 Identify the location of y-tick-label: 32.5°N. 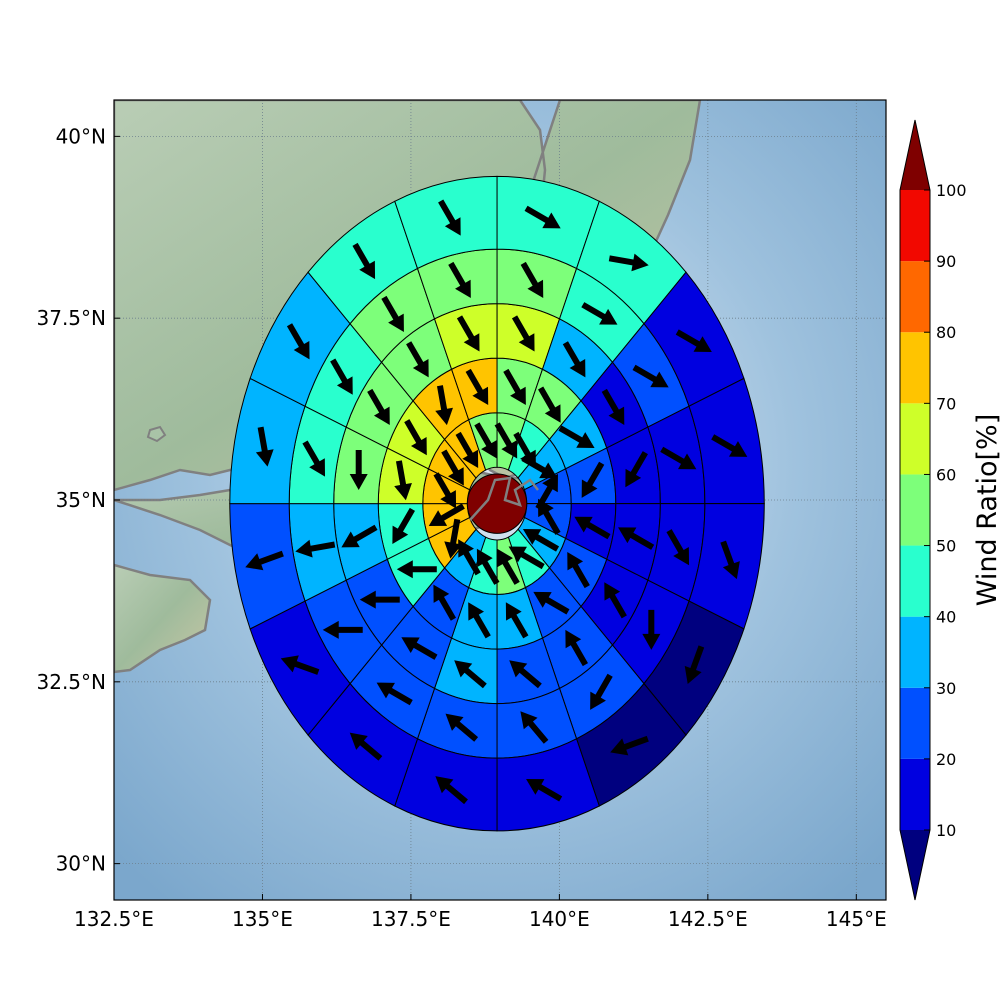
(72, 682).